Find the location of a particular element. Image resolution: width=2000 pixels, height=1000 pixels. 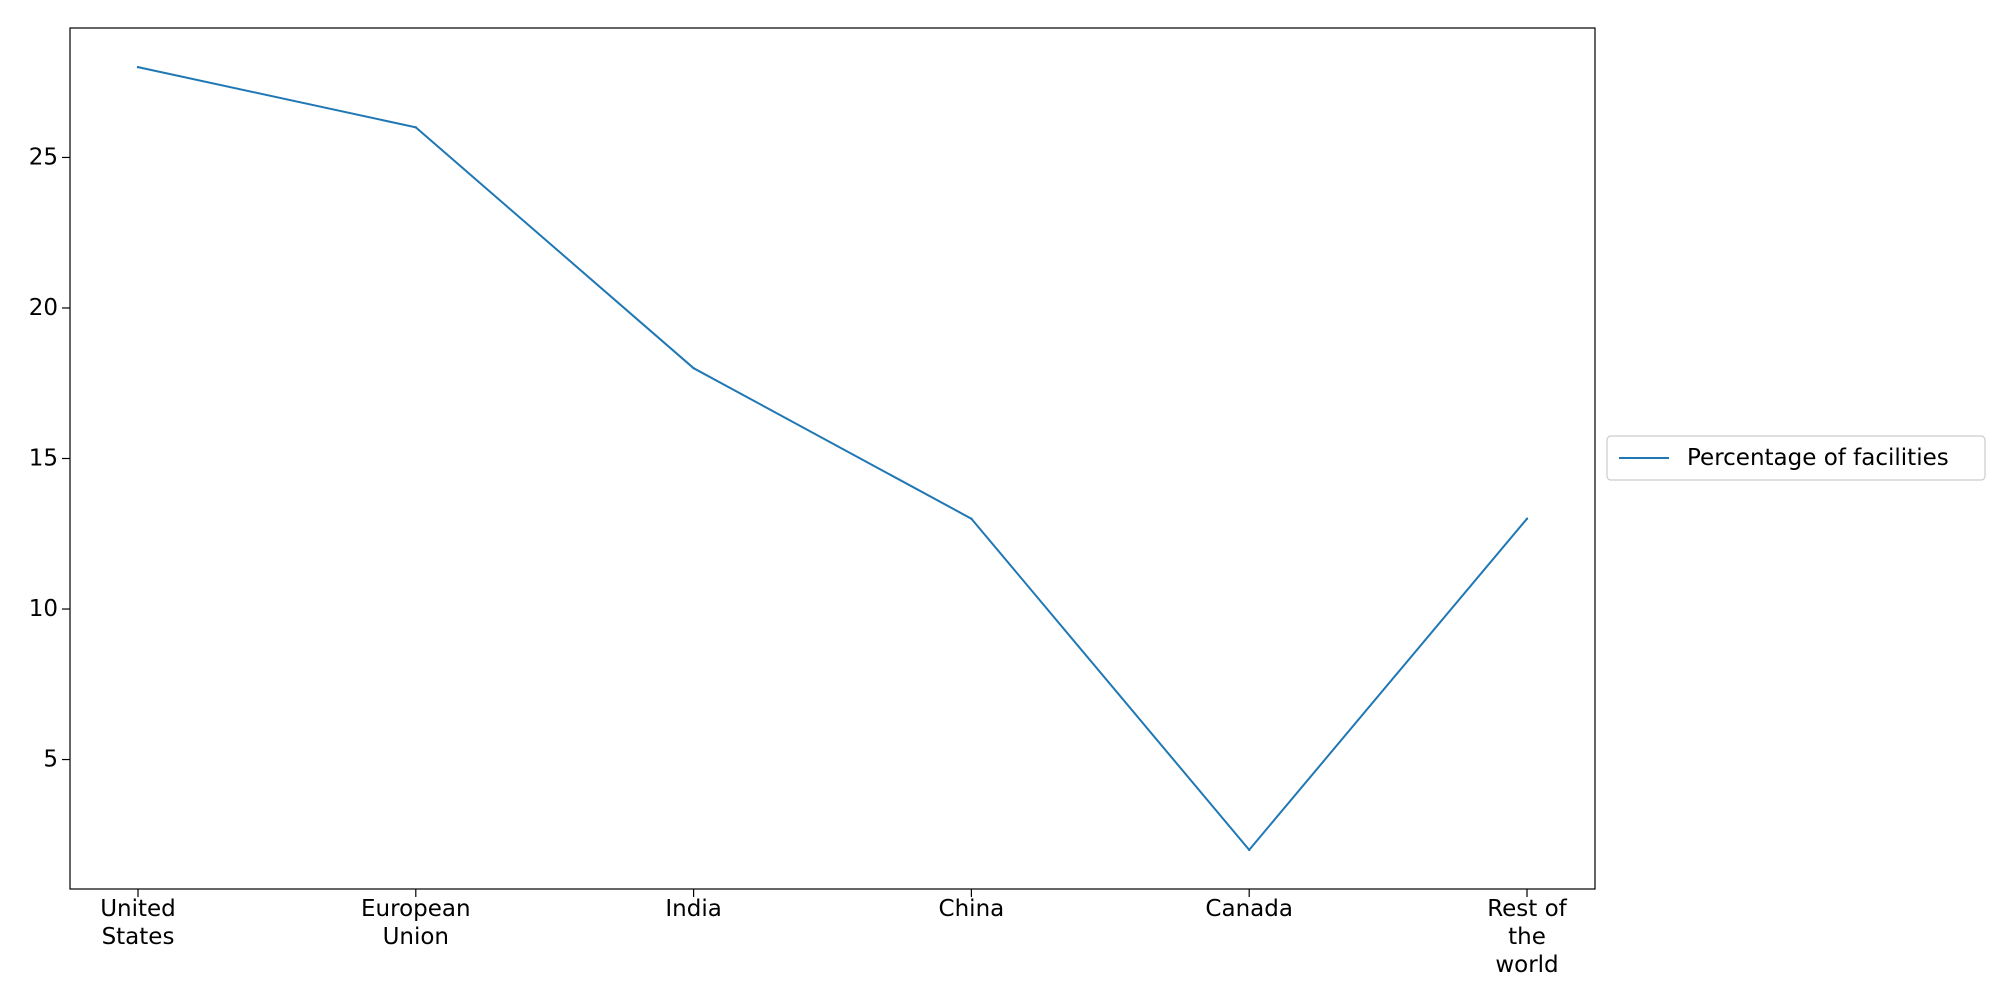

legend-box is located at coordinates (1796, 458).